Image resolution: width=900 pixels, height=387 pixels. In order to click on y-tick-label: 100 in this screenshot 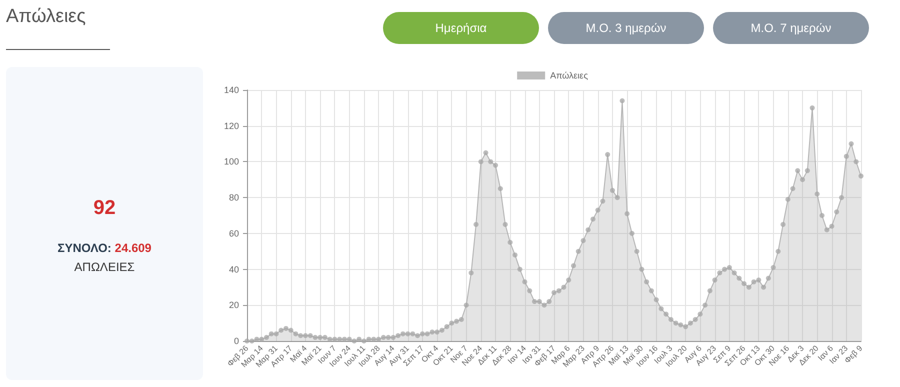, I will do `click(231, 161)`.